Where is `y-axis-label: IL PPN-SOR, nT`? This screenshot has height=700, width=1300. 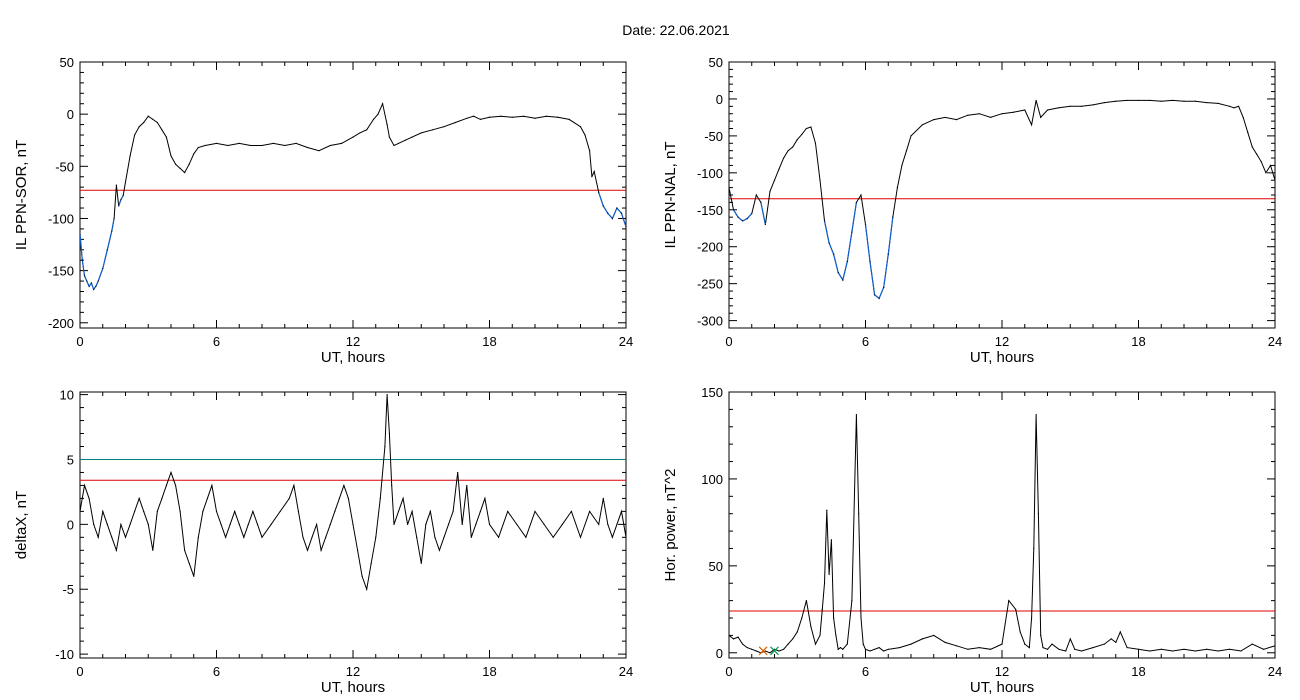
y-axis-label: IL PPN-SOR, nT is located at coordinates (21, 195).